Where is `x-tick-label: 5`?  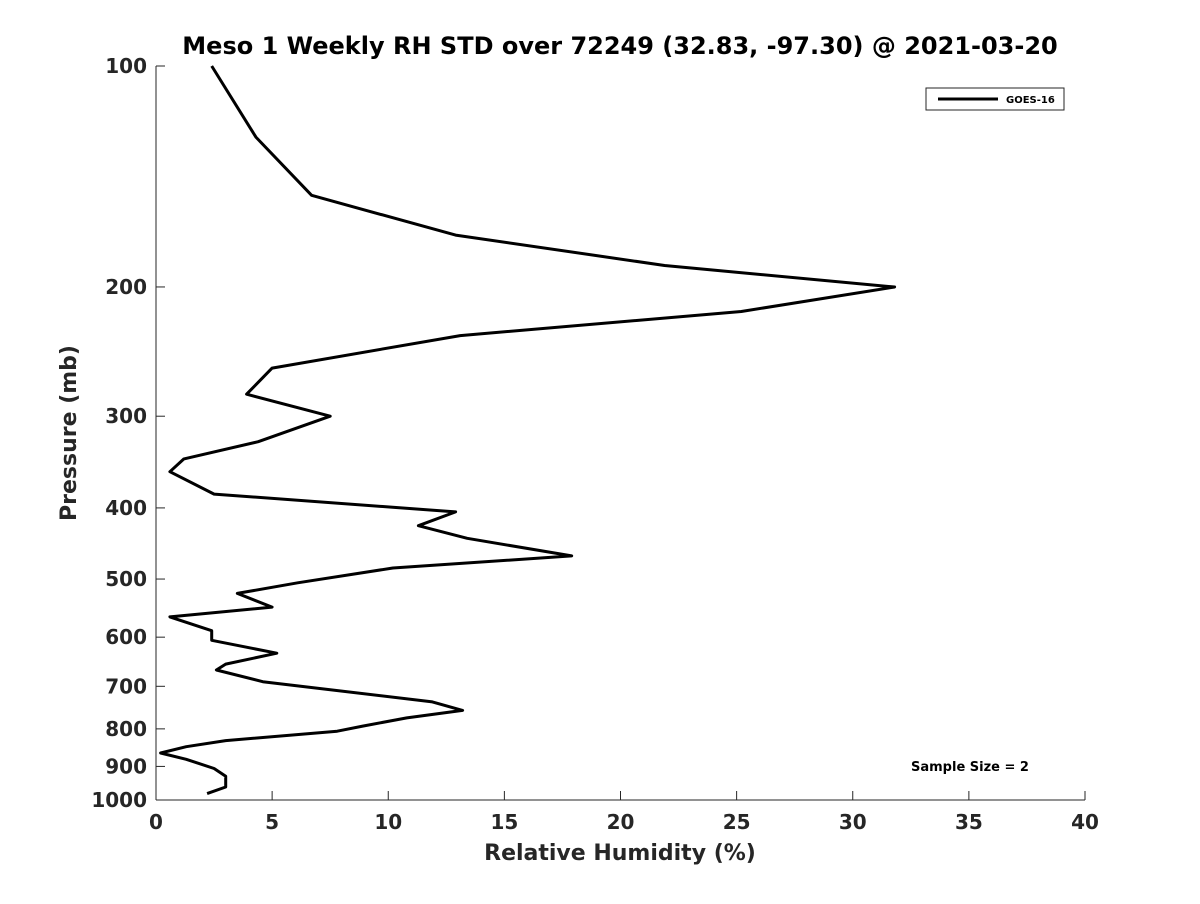
x-tick-label: 5 is located at coordinates (272, 822).